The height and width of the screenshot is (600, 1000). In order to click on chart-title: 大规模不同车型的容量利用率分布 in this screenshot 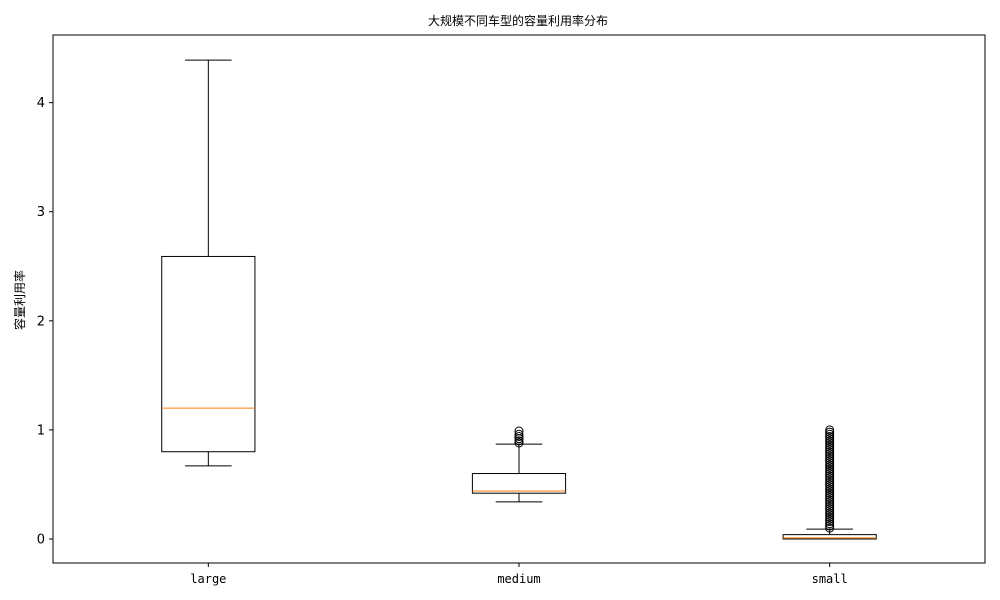, I will do `click(518, 20)`.